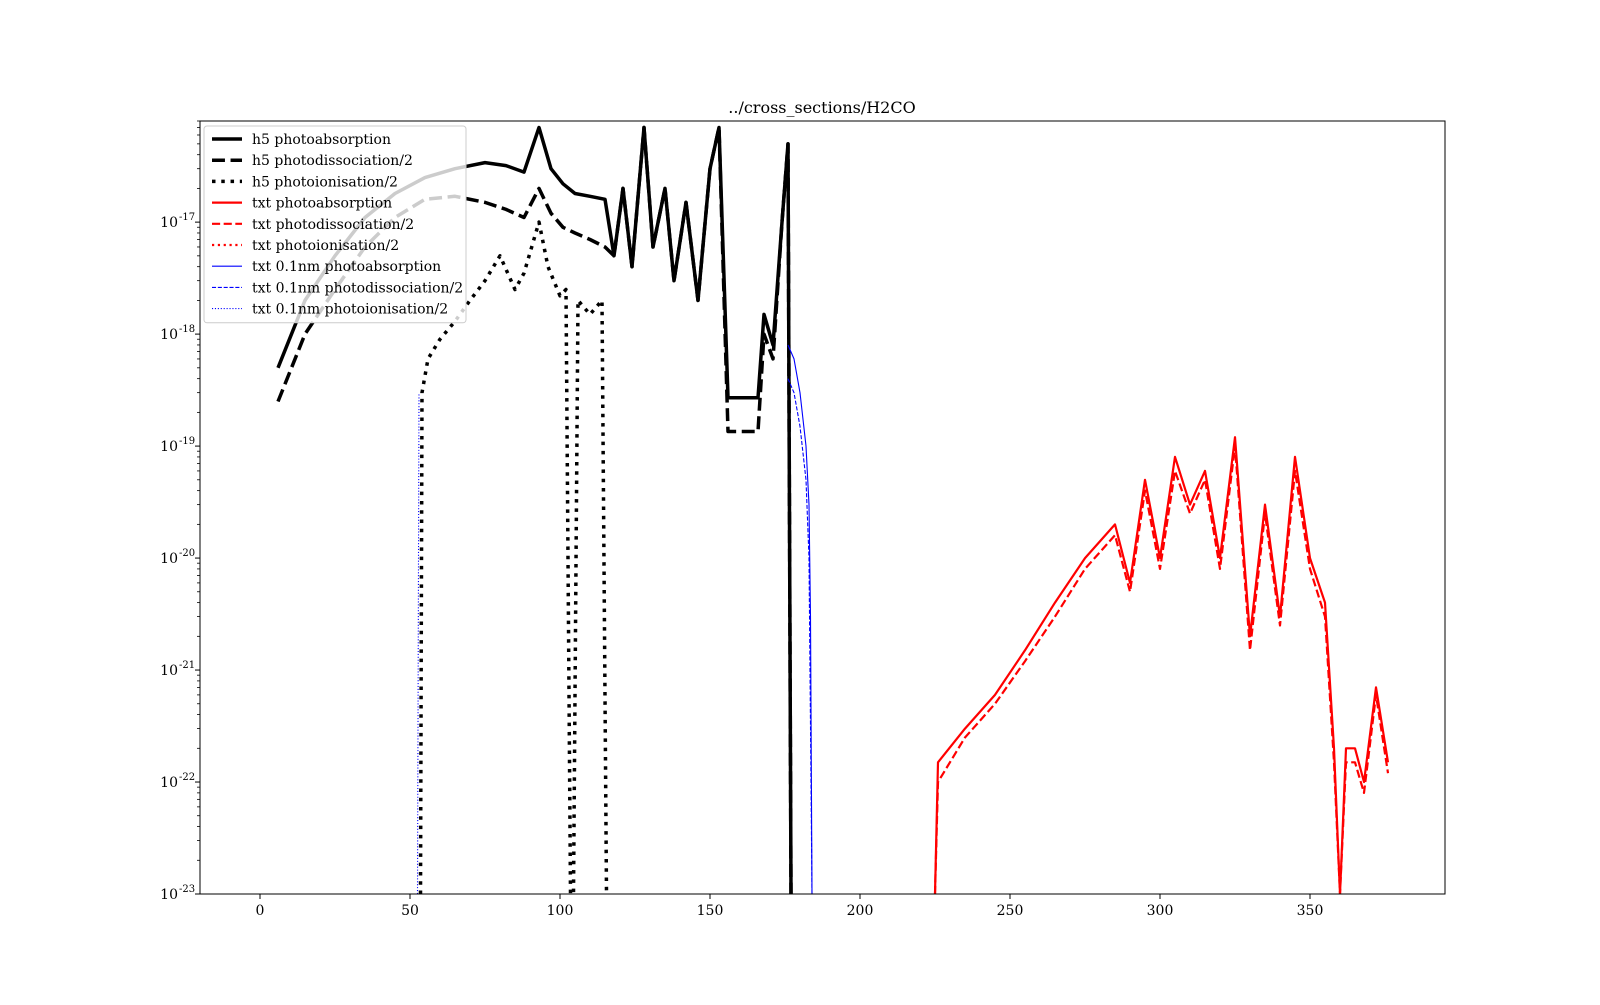 Image resolution: width=1600 pixels, height=1005 pixels. What do you see at coordinates (187, 889) in the screenshot?
I see `y-tick-exponent: -23` at bounding box center [187, 889].